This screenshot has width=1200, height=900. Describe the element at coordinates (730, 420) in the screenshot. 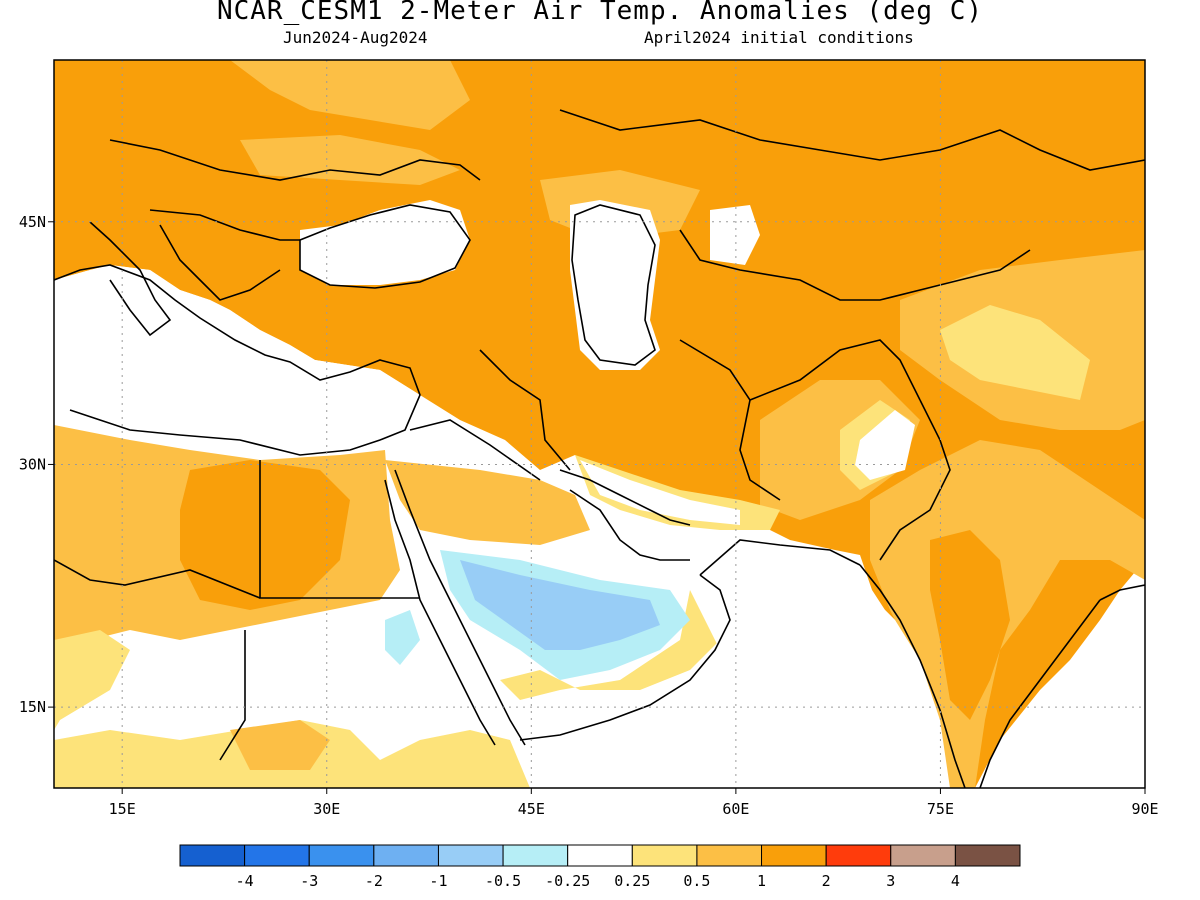

I see `border-iran-afghanistan` at that location.